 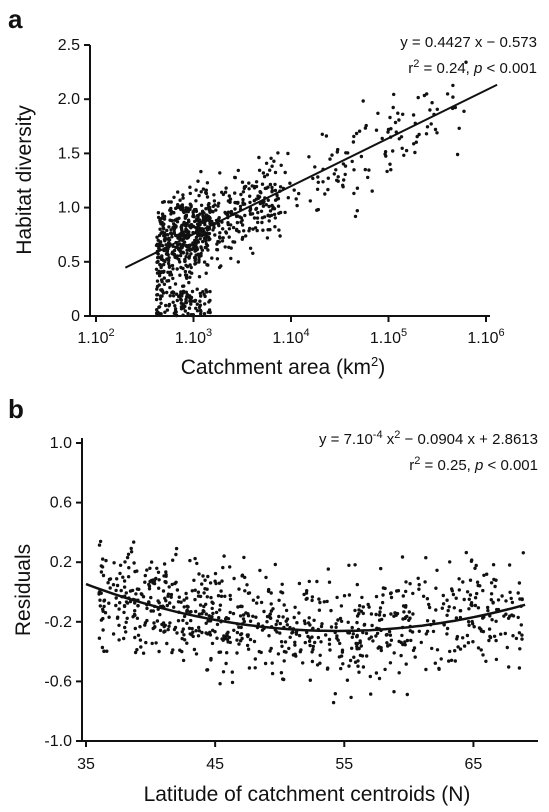 What do you see at coordinates (69, 262) in the screenshot?
I see `y-tick-label-a: 0.5` at bounding box center [69, 262].